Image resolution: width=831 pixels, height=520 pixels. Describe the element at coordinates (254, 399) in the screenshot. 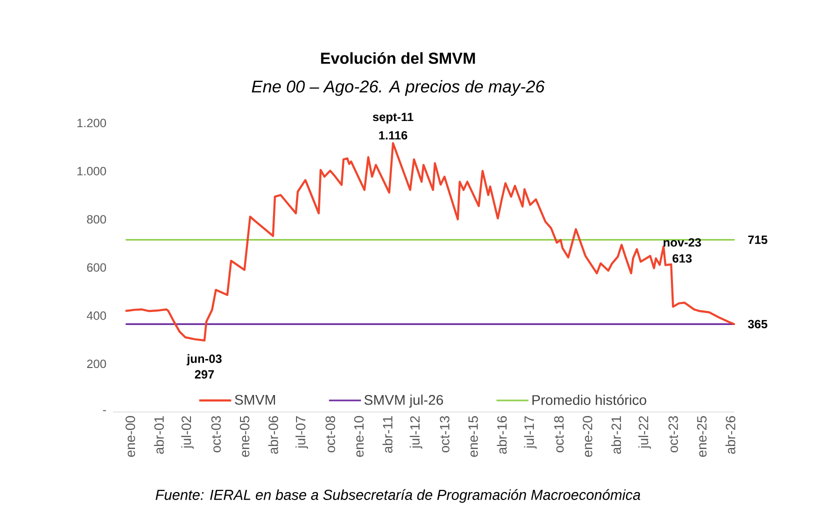

I see `legend-label: SMVM` at that location.